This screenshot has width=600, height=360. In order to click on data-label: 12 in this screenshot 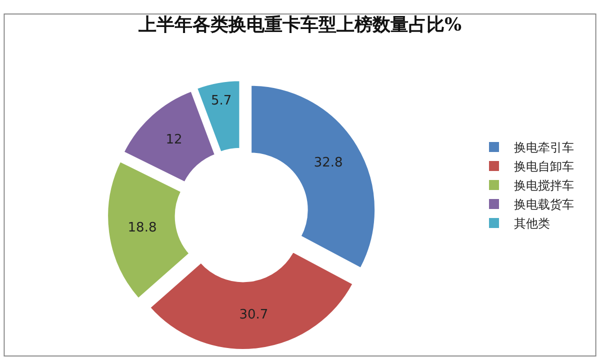, I will do `click(174, 140)`.